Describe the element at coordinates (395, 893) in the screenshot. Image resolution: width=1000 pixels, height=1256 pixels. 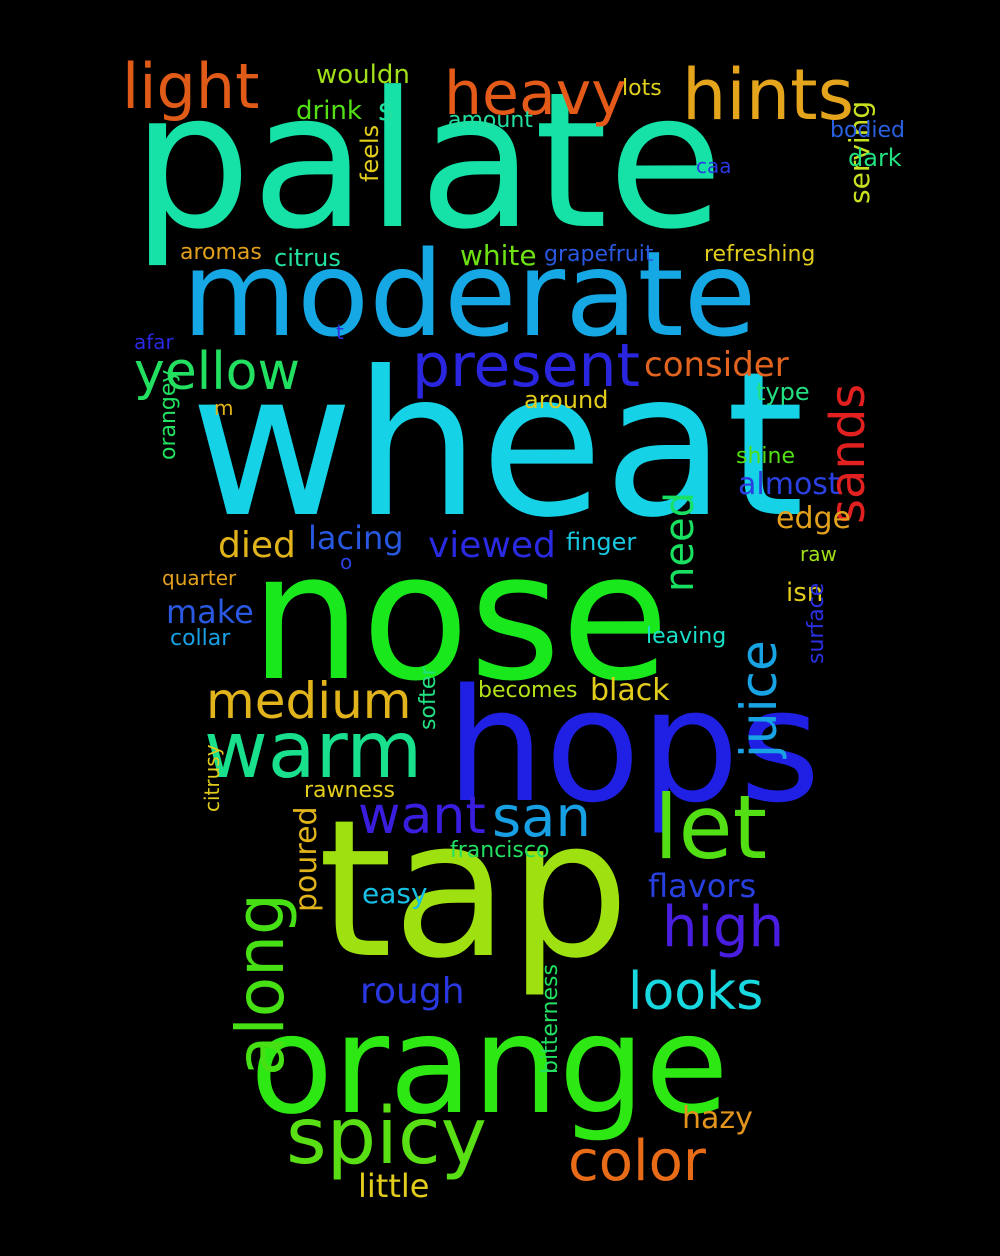
I see `word-easy: easy` at that location.